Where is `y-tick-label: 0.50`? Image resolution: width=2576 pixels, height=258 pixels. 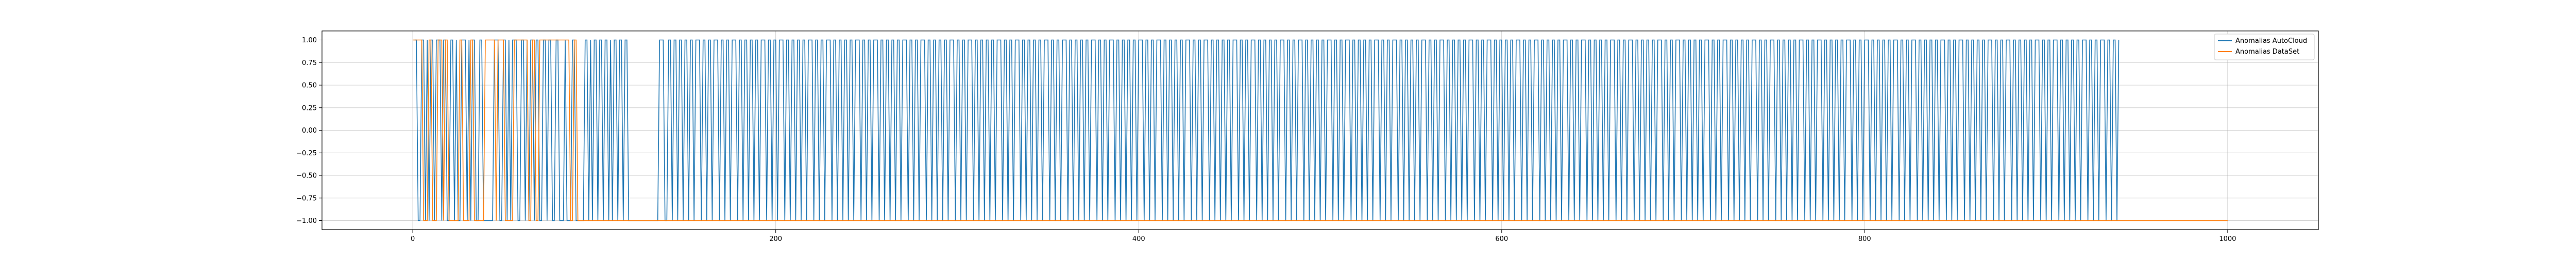 y-tick-label: 0.50 is located at coordinates (309, 86).